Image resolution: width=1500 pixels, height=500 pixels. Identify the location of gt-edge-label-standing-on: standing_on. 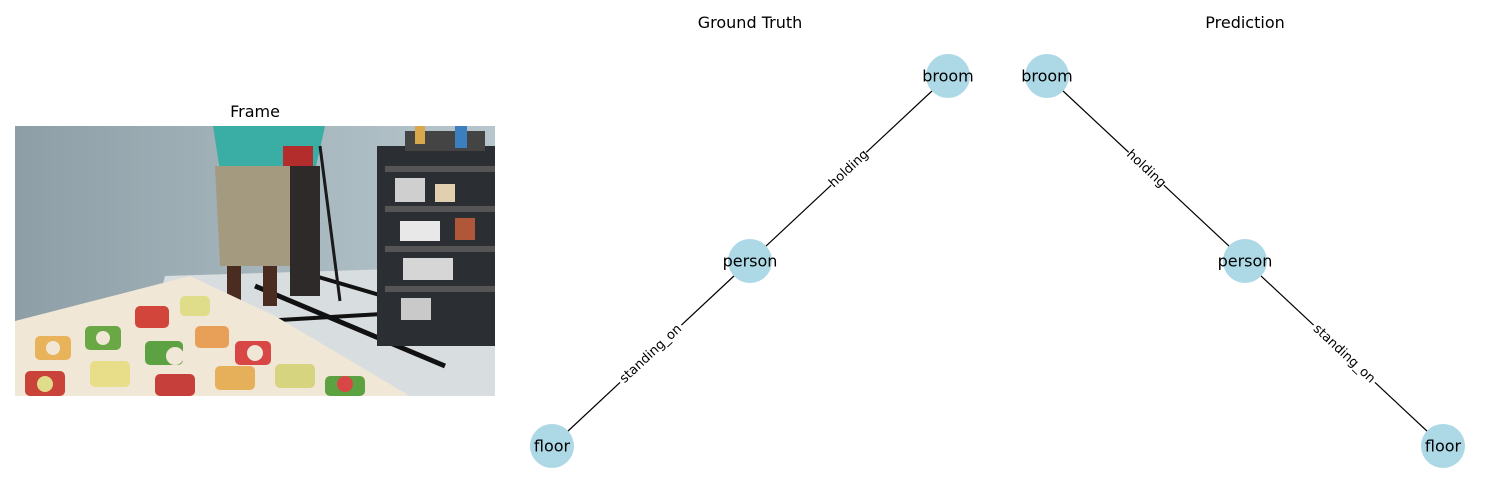
(651, 354).